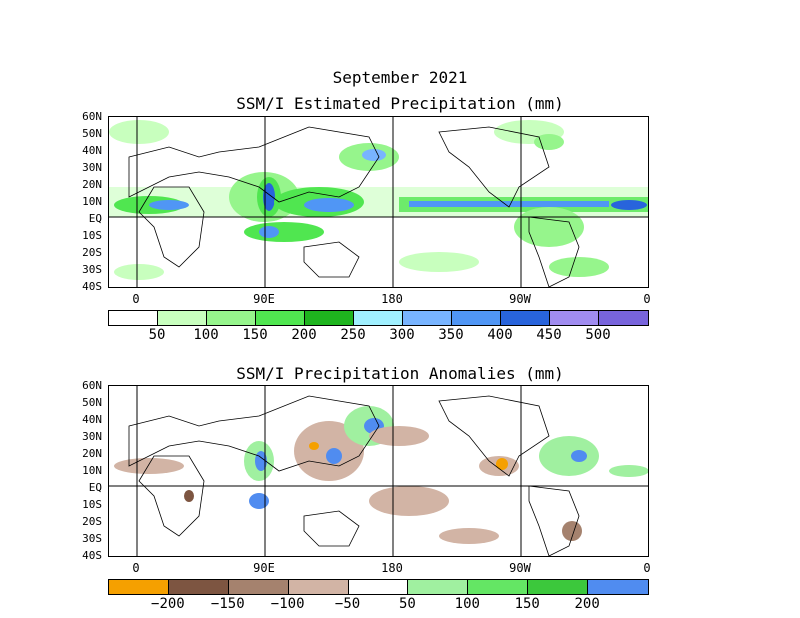 The height and width of the screenshot is (618, 800). I want to click on colorbar-label: −200, so click(168, 604).